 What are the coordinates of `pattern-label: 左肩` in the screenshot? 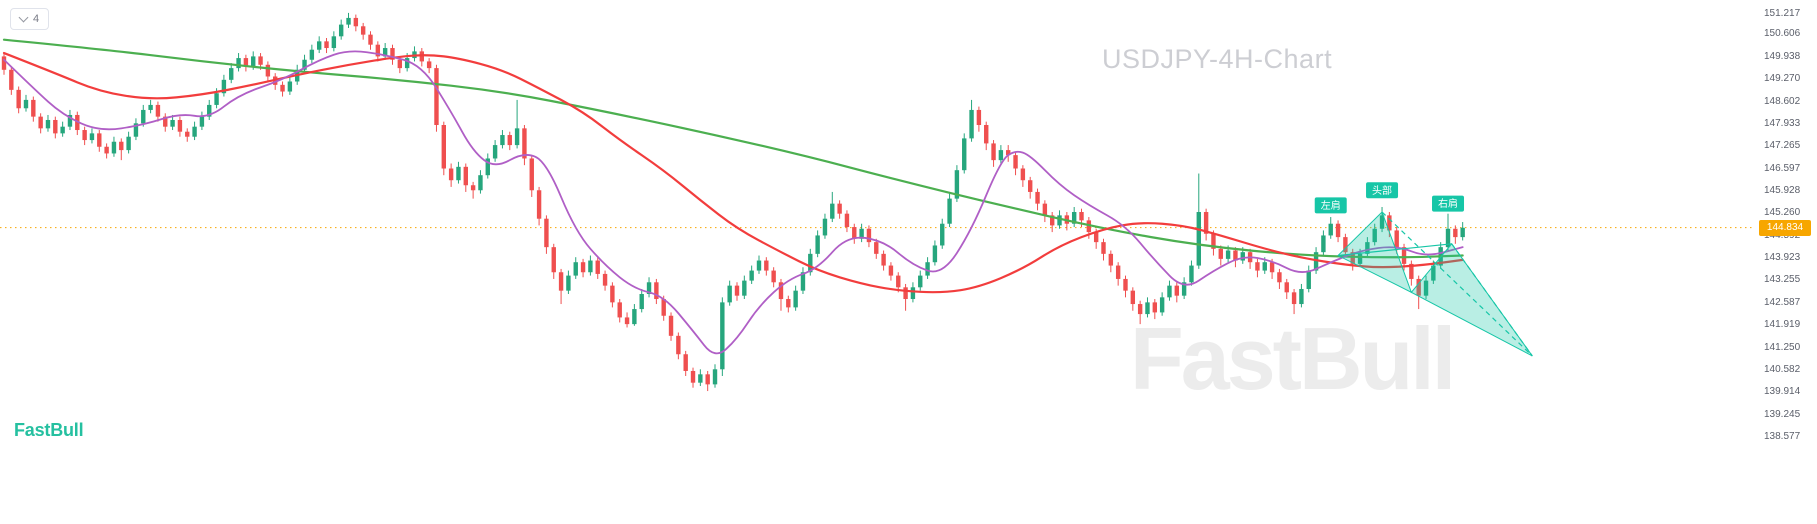 It's located at (1330, 205).